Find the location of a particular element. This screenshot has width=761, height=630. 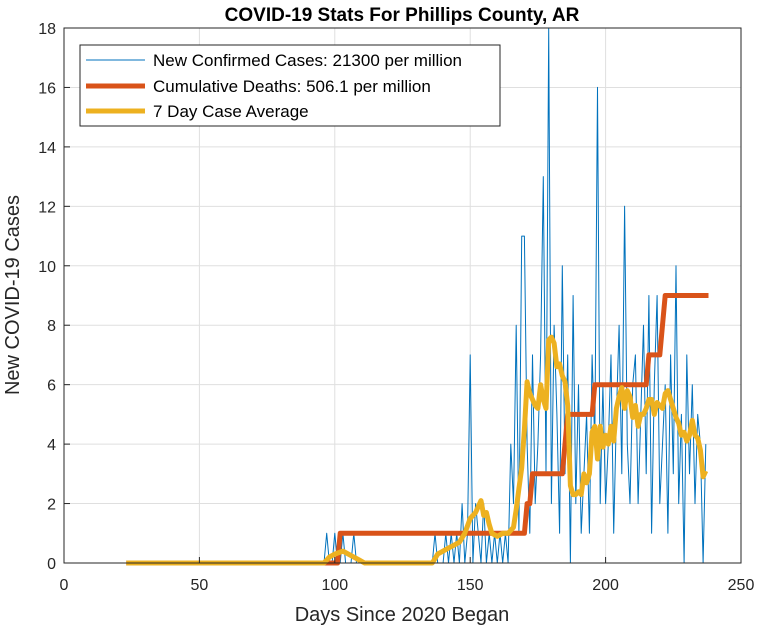

x-tick-label: 50 is located at coordinates (200, 585).